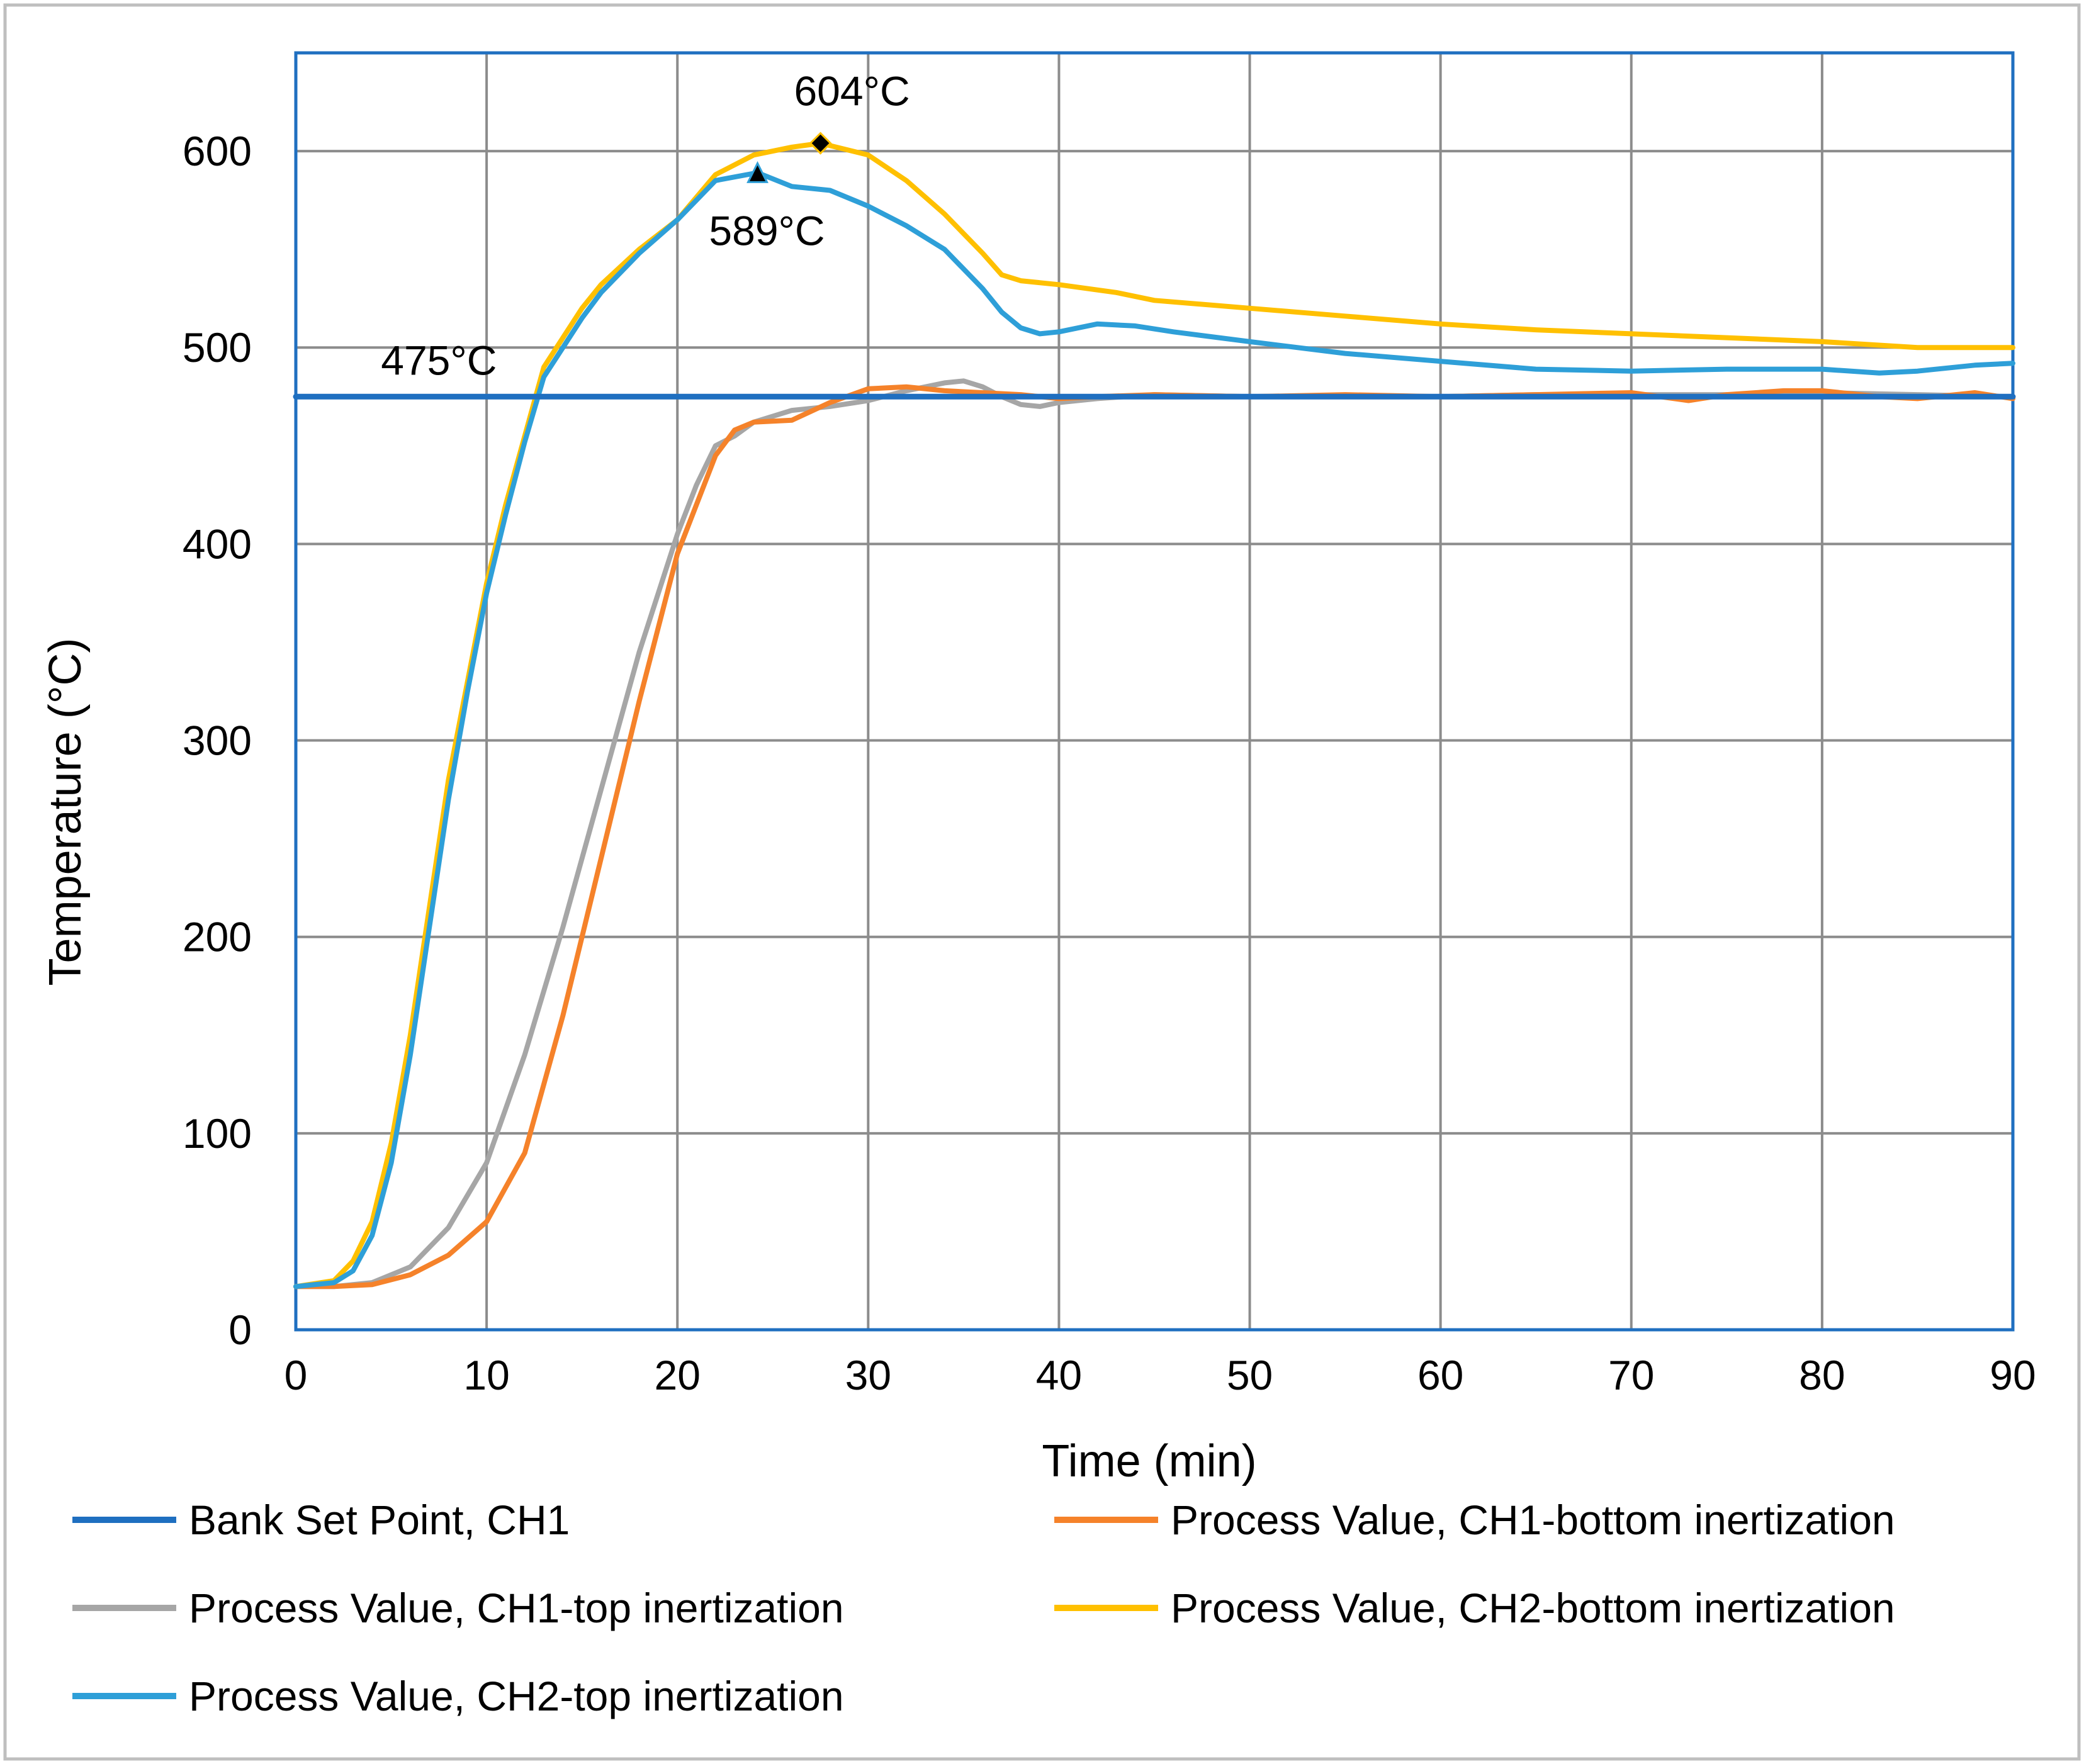 This screenshot has width=2084, height=1764. Describe the element at coordinates (65, 812) in the screenshot. I see `y-axis-title: Temperature (°C)` at that location.